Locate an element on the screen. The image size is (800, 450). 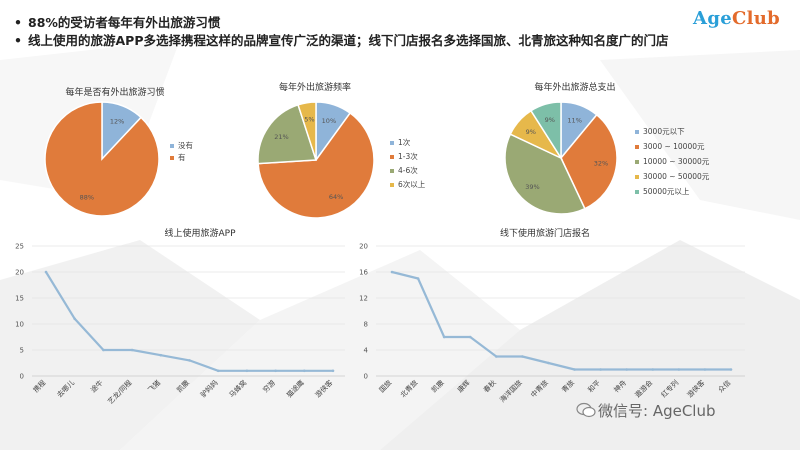
pie2-data-label-1: 10% is located at coordinates (329, 121).